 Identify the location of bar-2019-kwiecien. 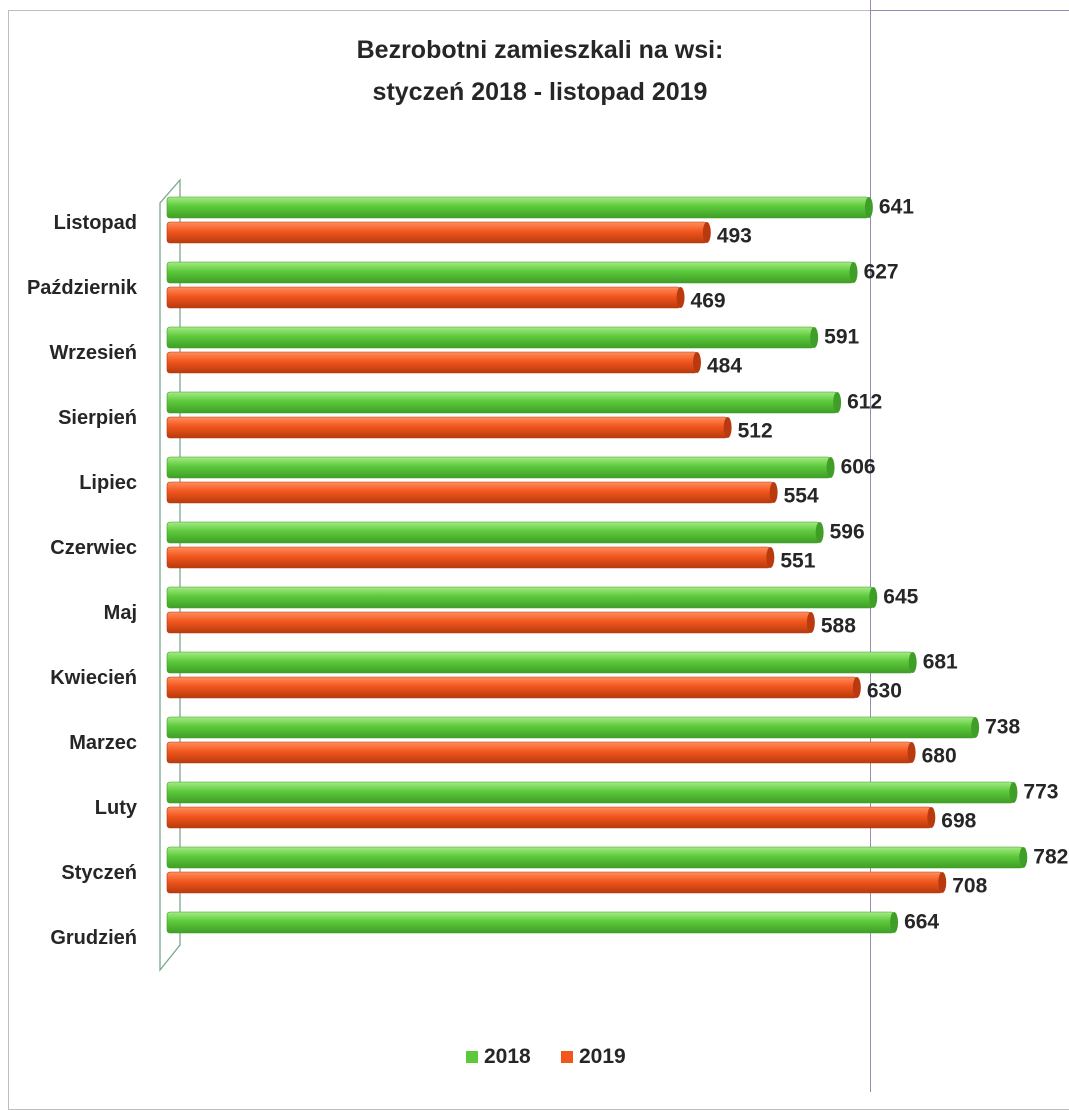
(512, 687).